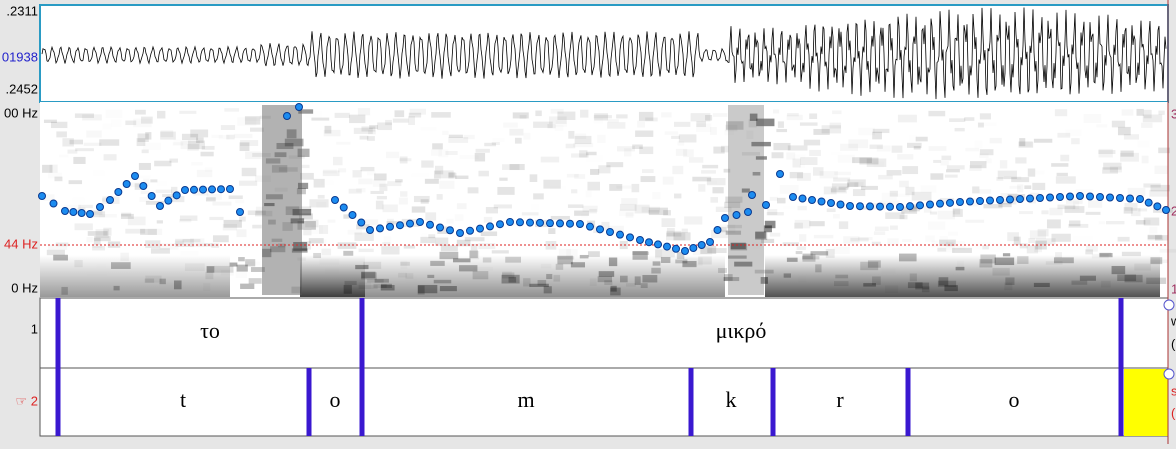 The width and height of the screenshot is (1176, 449). I want to click on low-band, so click(962, 276).